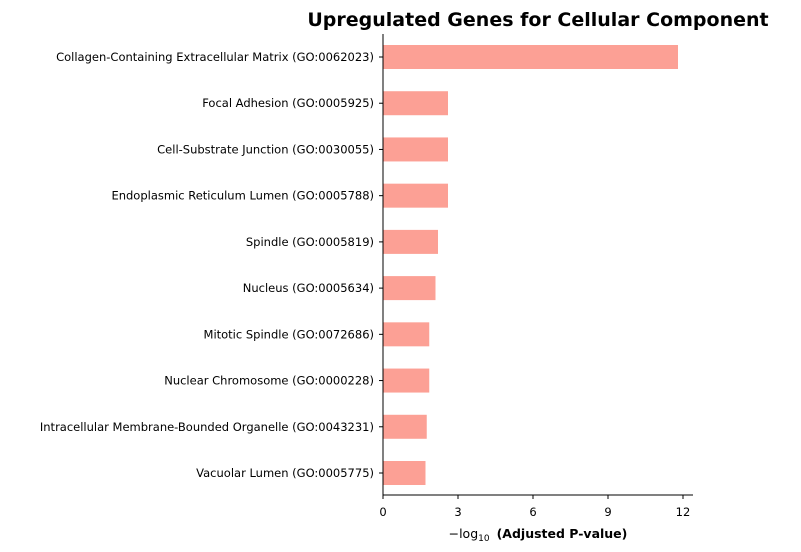  What do you see at coordinates (683, 512) in the screenshot?
I see `x-tick-label: 12` at bounding box center [683, 512].